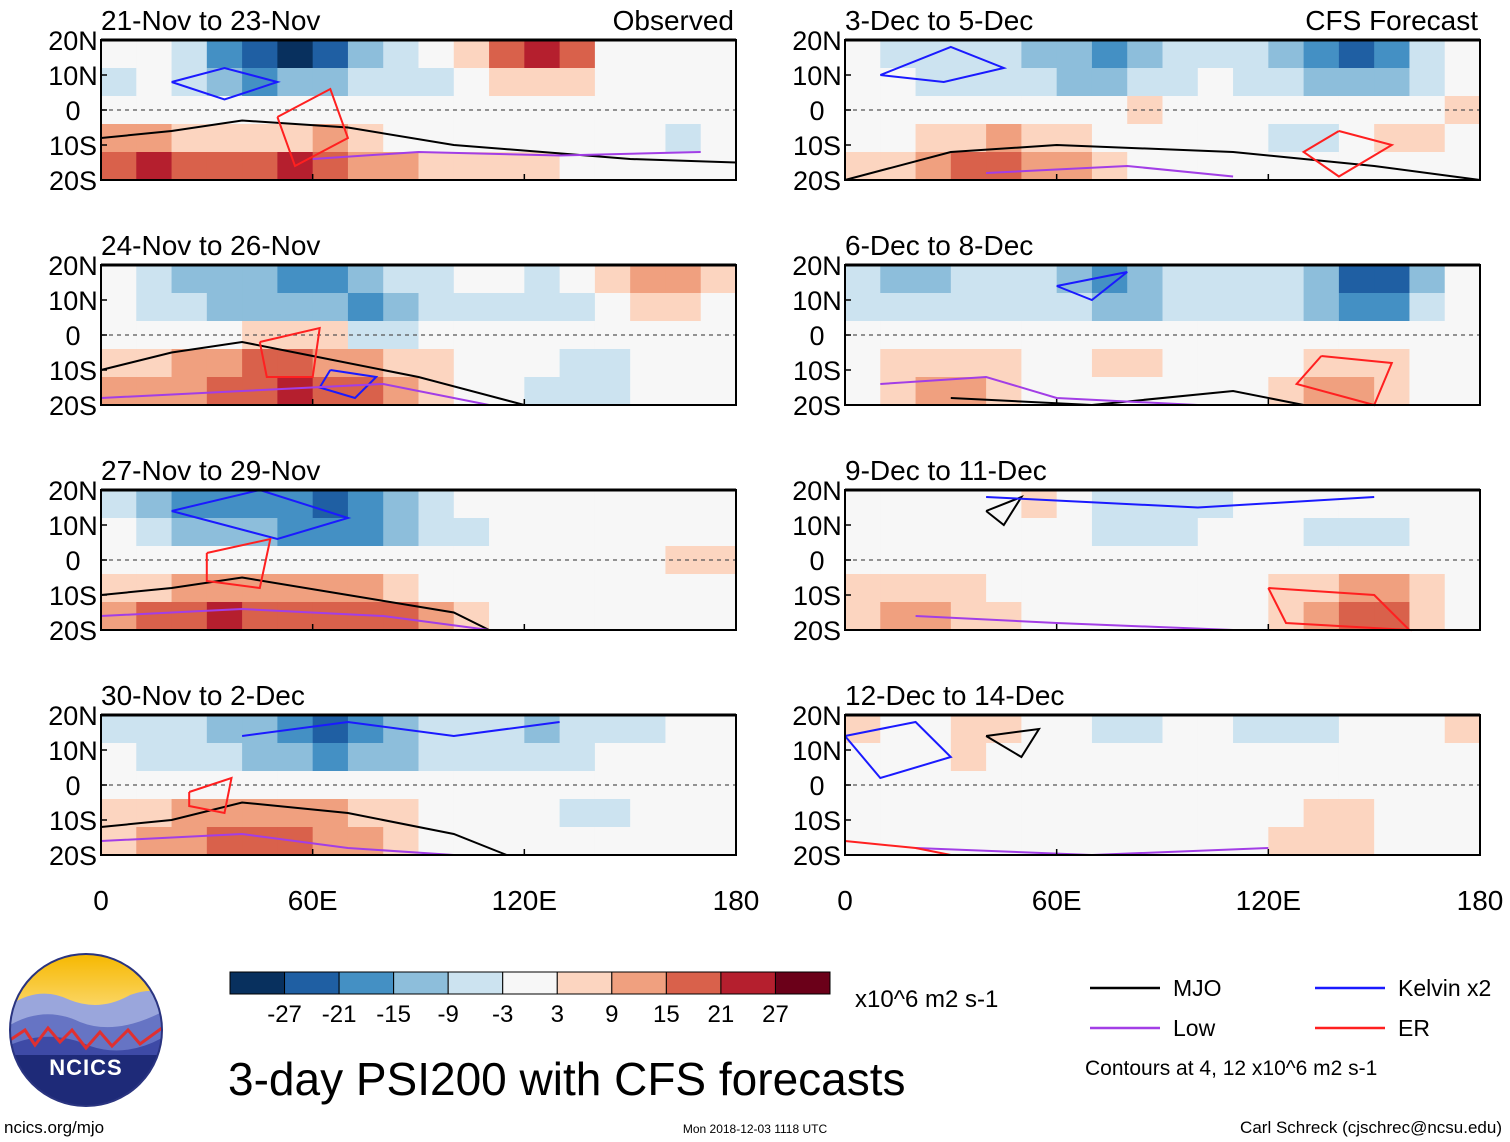 The height and width of the screenshot is (1142, 1510). I want to click on colorbar-units: x10^6 m2 s-1, so click(926, 999).